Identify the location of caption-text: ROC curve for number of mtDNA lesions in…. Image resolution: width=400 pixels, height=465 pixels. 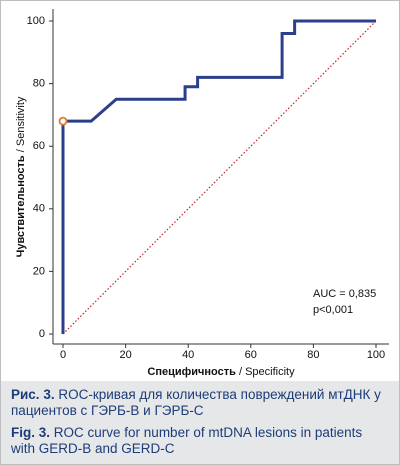
(187, 440).